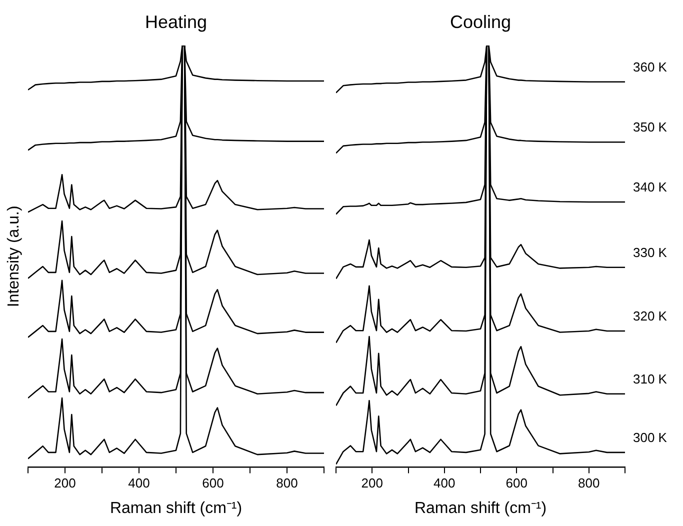 The height and width of the screenshot is (526, 683). I want to click on series-label: 310 K, so click(650, 378).